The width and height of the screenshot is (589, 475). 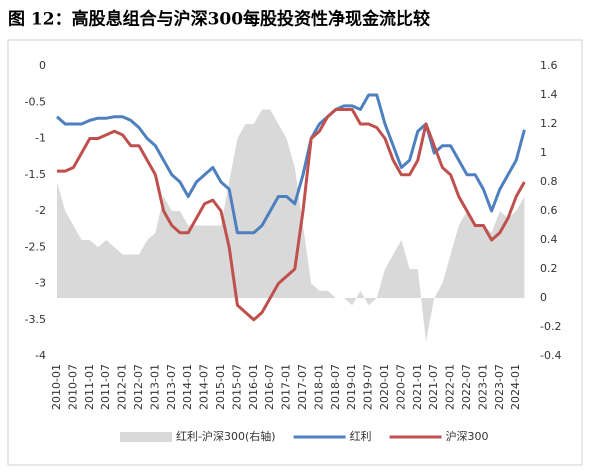 I want to click on x-tick-label: 2016-01, so click(x=253, y=387).